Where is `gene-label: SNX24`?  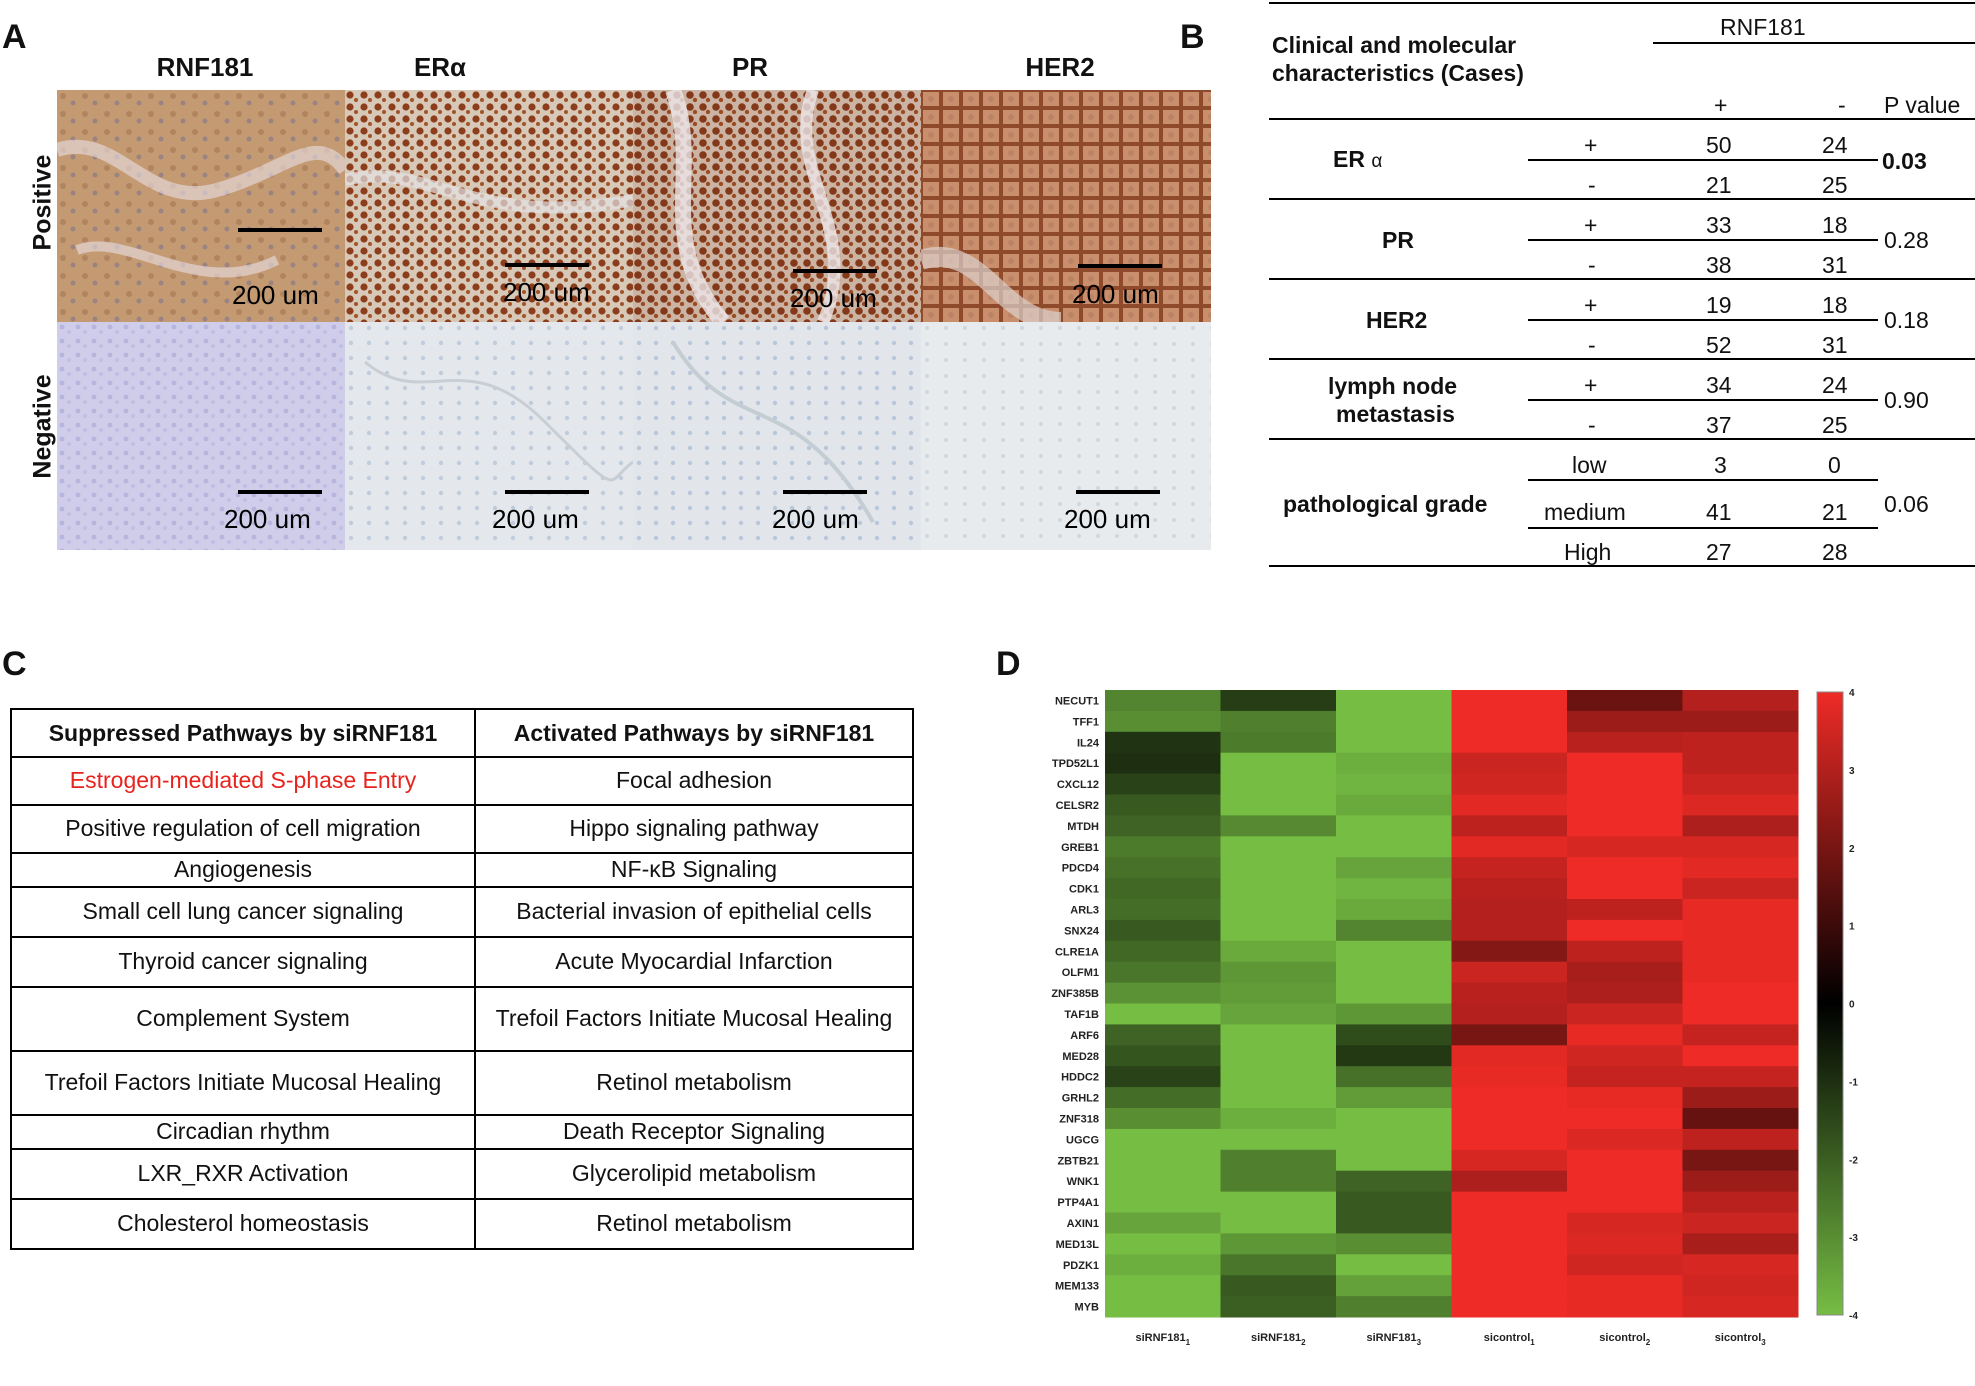
gene-label: SNX24 is located at coordinates (1082, 931).